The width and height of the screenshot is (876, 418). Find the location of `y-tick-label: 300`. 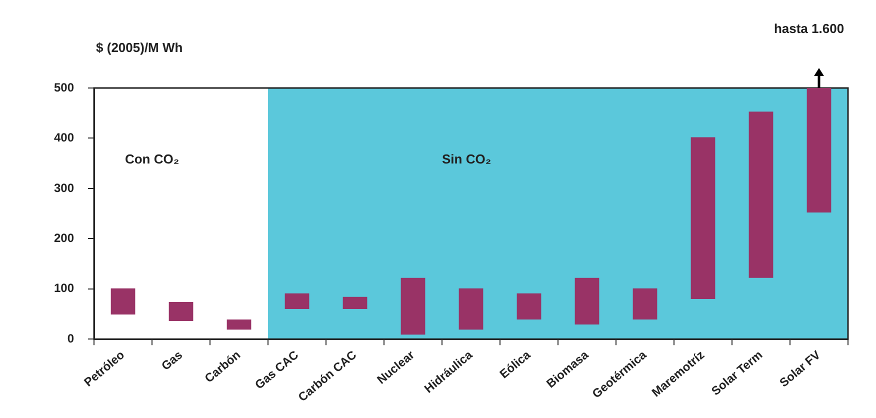

y-tick-label: 300 is located at coordinates (64, 187).